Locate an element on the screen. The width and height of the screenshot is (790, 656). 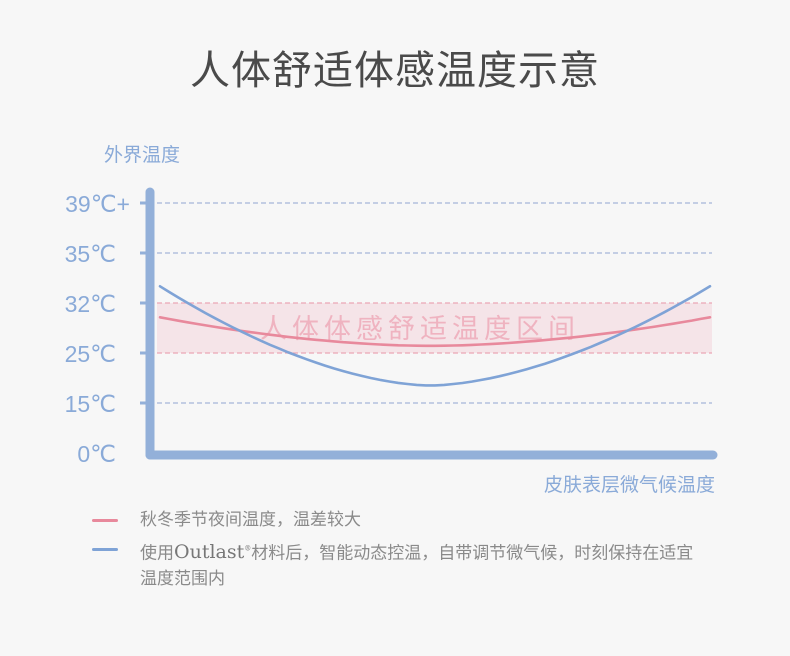
series-line-night is located at coordinates (435, 332).